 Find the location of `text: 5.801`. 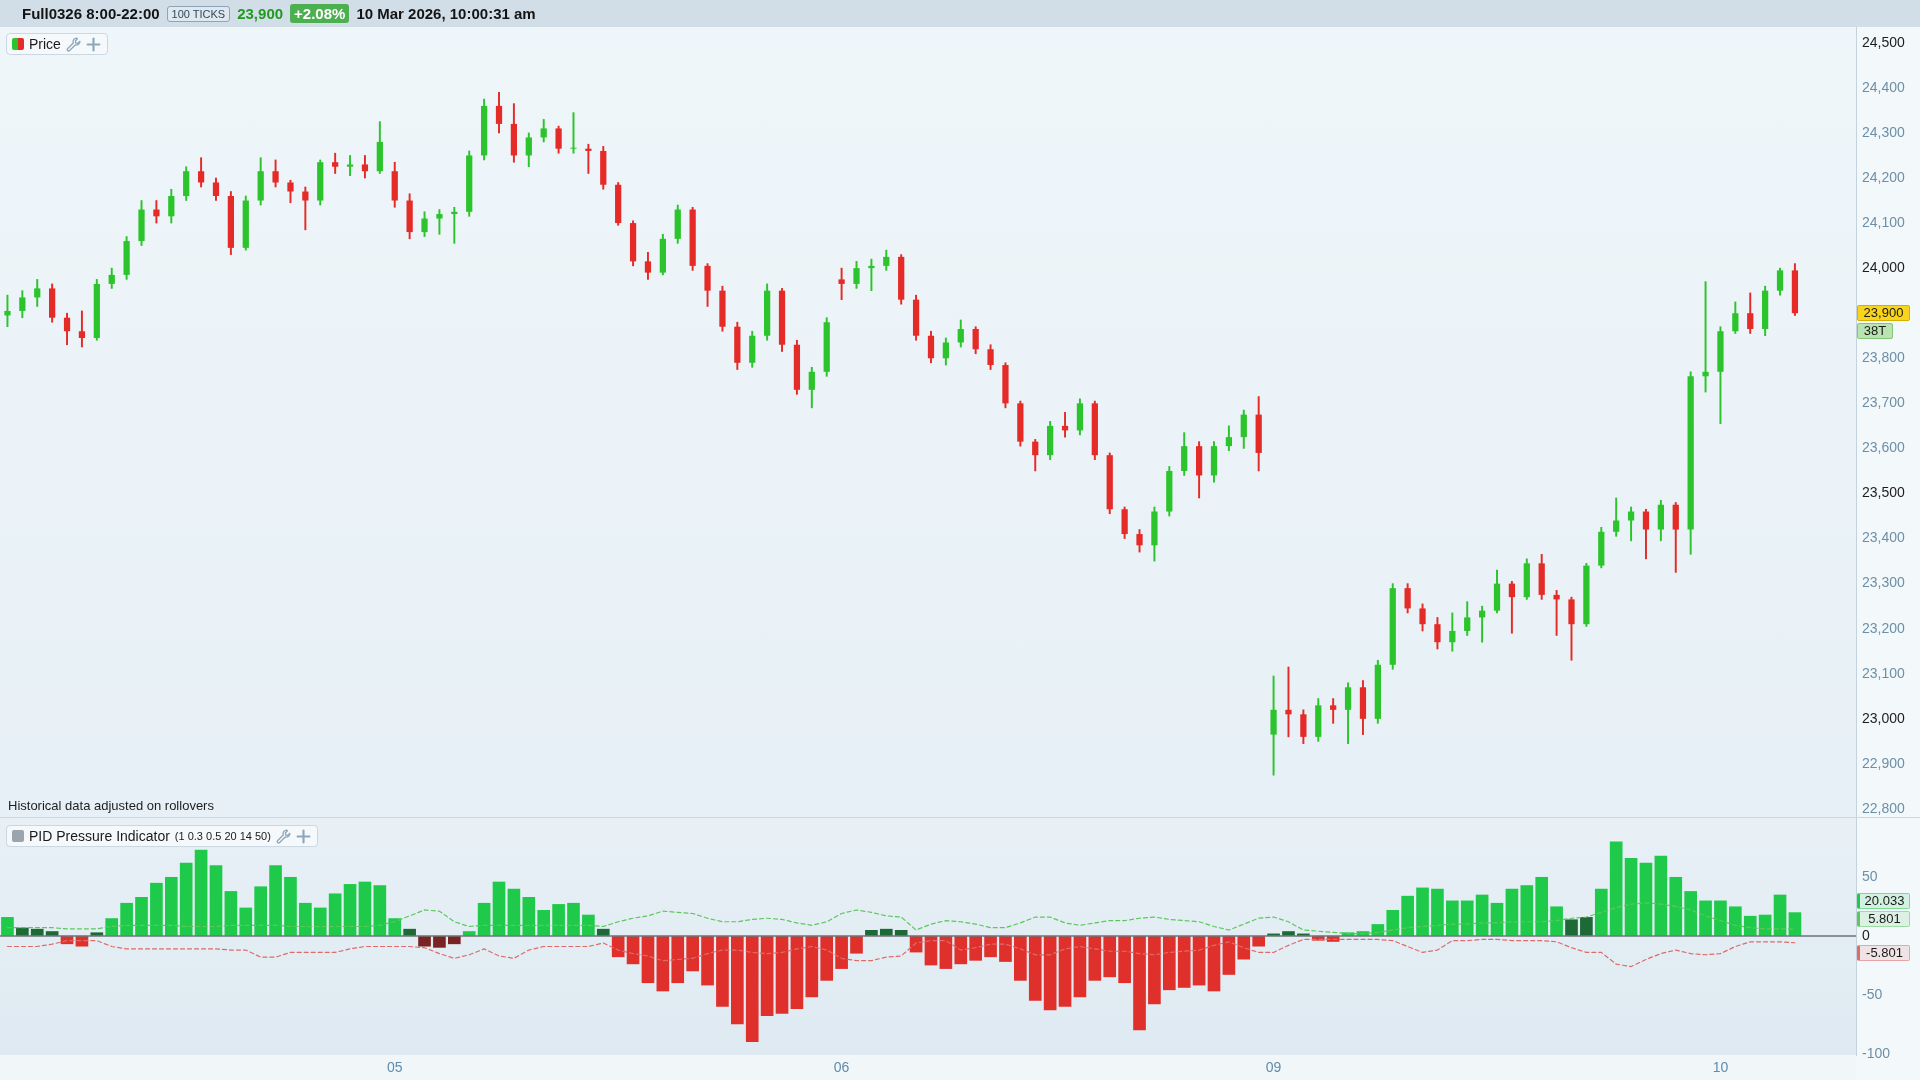

text: 5.801 is located at coordinates (1883, 918).